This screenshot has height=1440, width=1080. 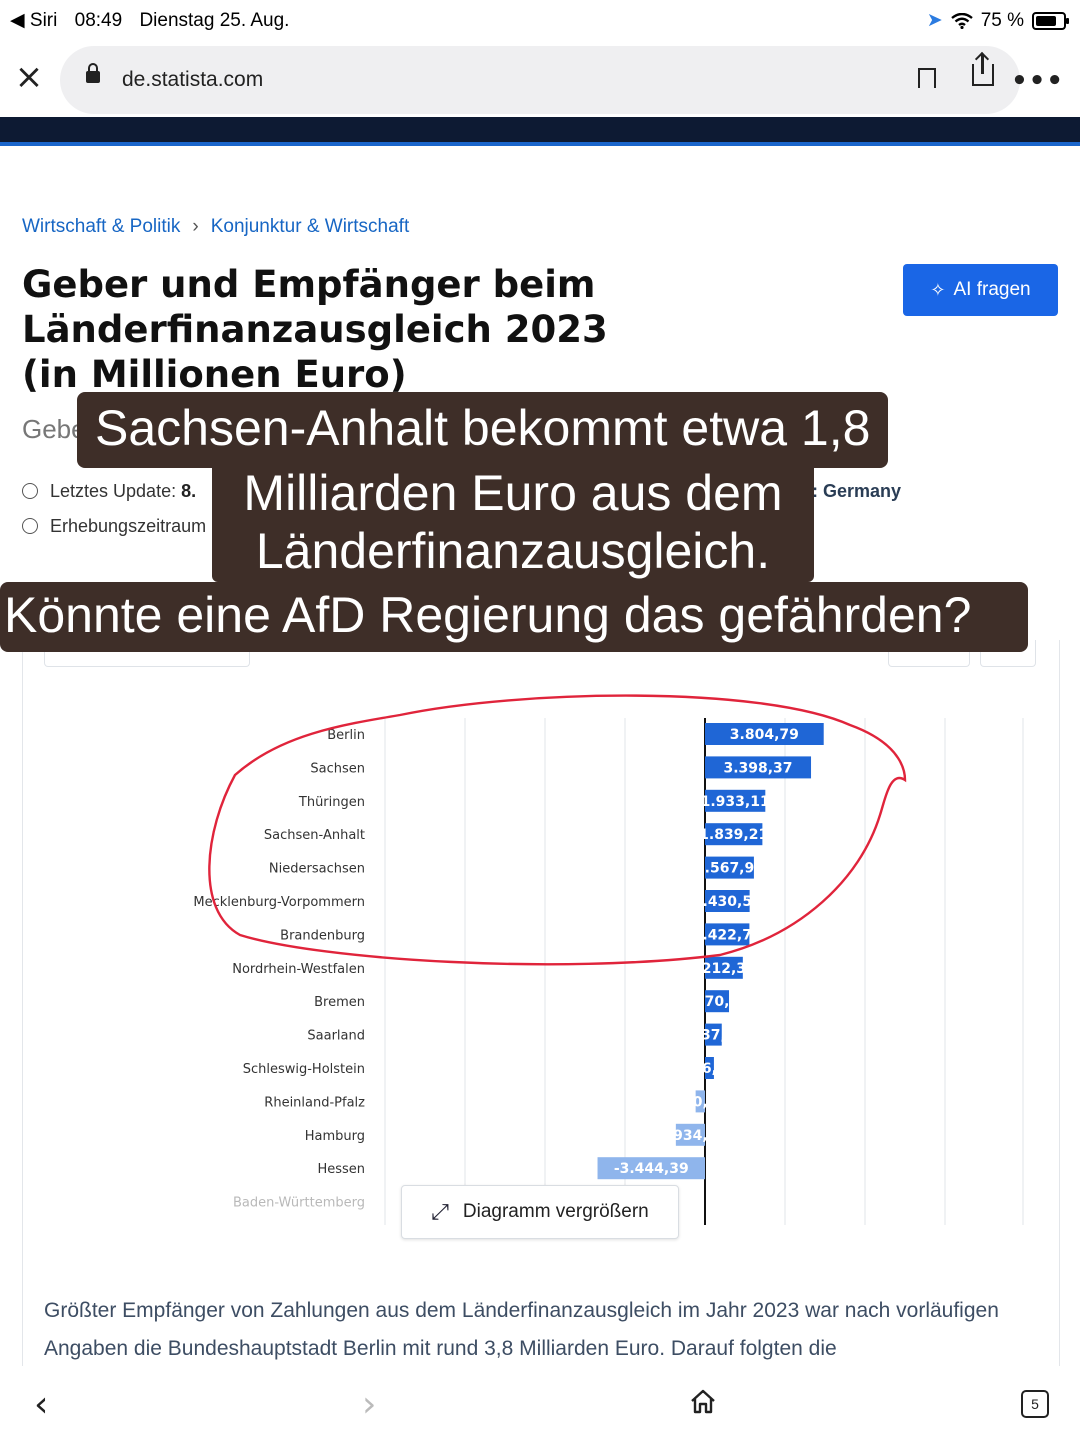 What do you see at coordinates (815, 491) in the screenshot?
I see `region-prefix: :` at bounding box center [815, 491].